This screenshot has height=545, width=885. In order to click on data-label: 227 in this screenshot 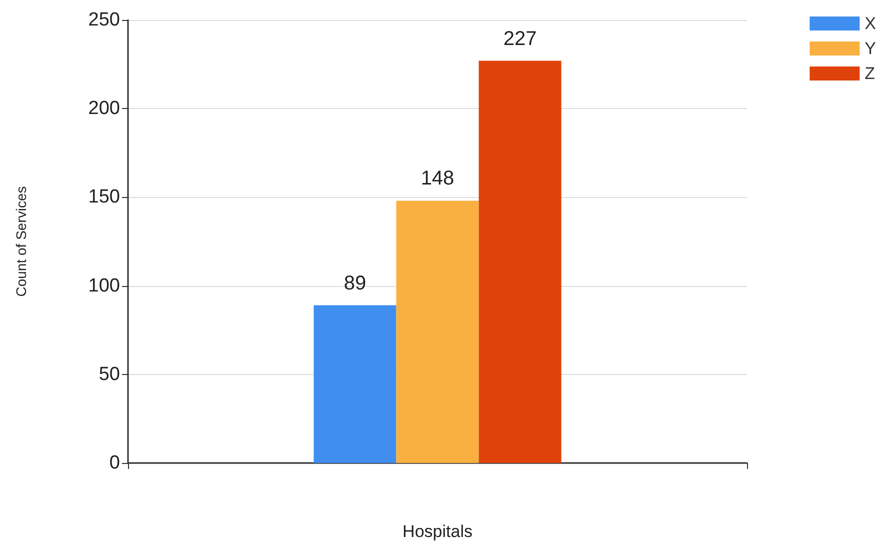, I will do `click(520, 39)`.